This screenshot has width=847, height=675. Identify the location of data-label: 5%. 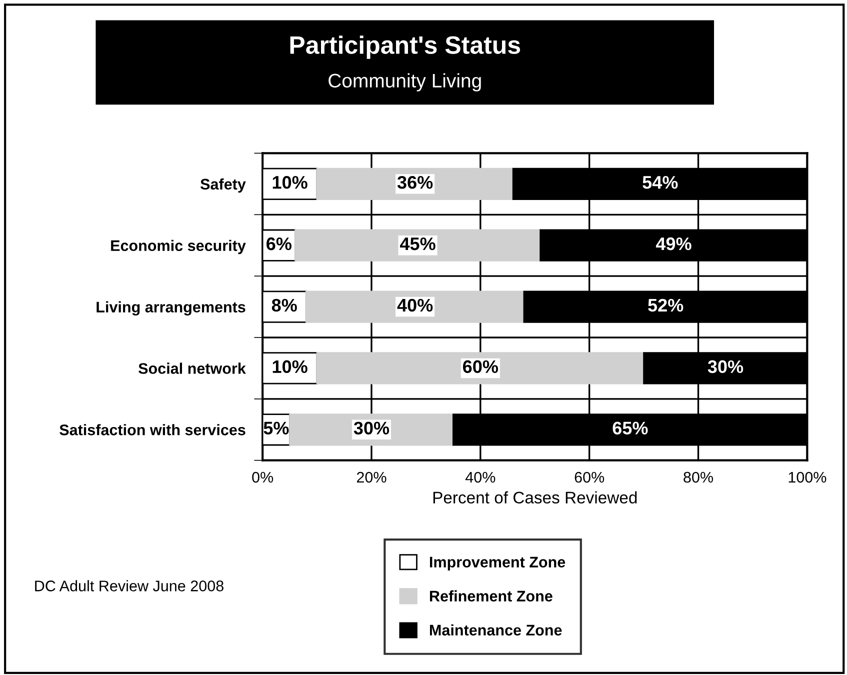
(276, 428).